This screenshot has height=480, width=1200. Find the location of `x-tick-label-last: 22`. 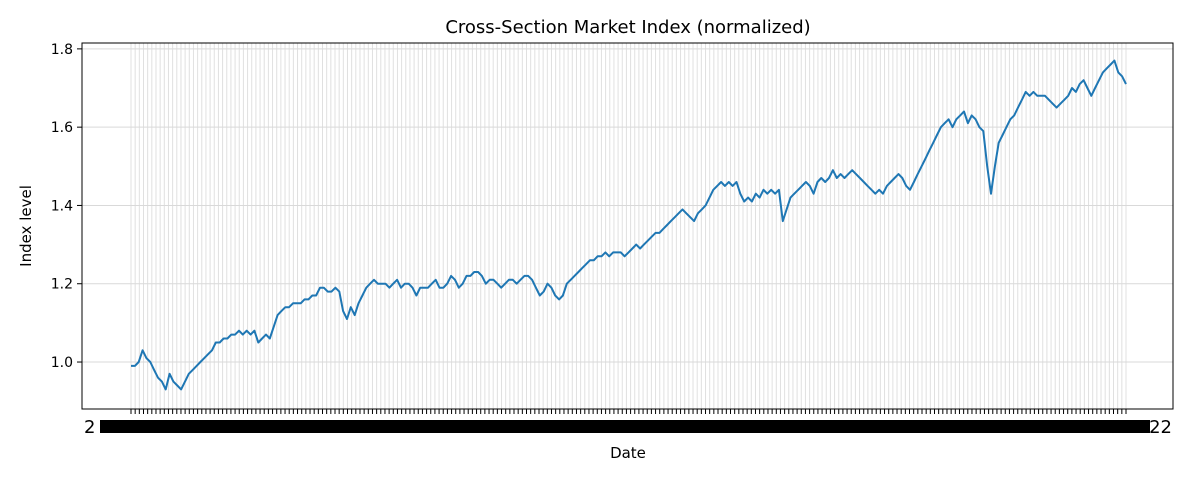

x-tick-label-last: 22 is located at coordinates (1160, 427).